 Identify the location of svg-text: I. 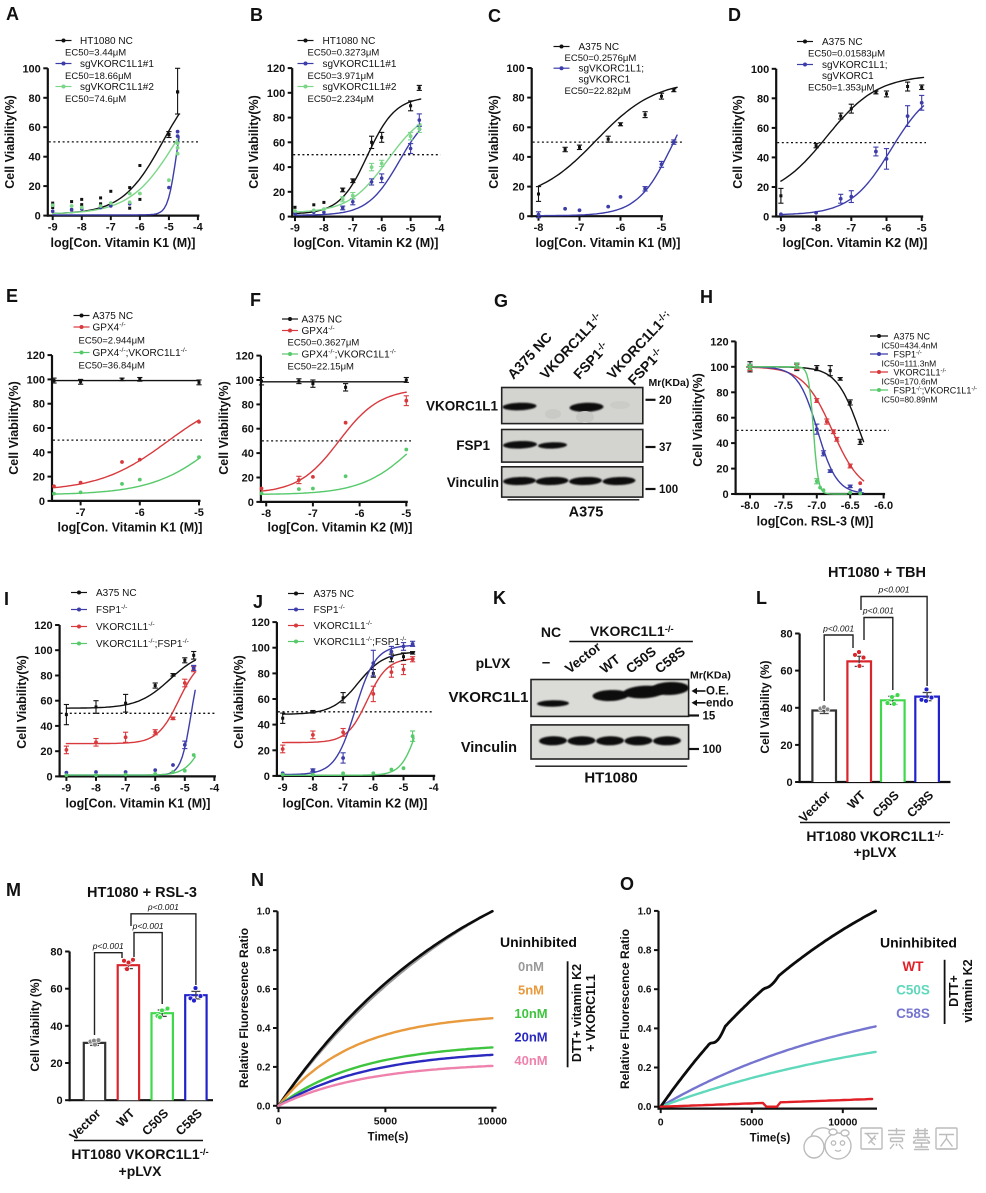
(6, 599).